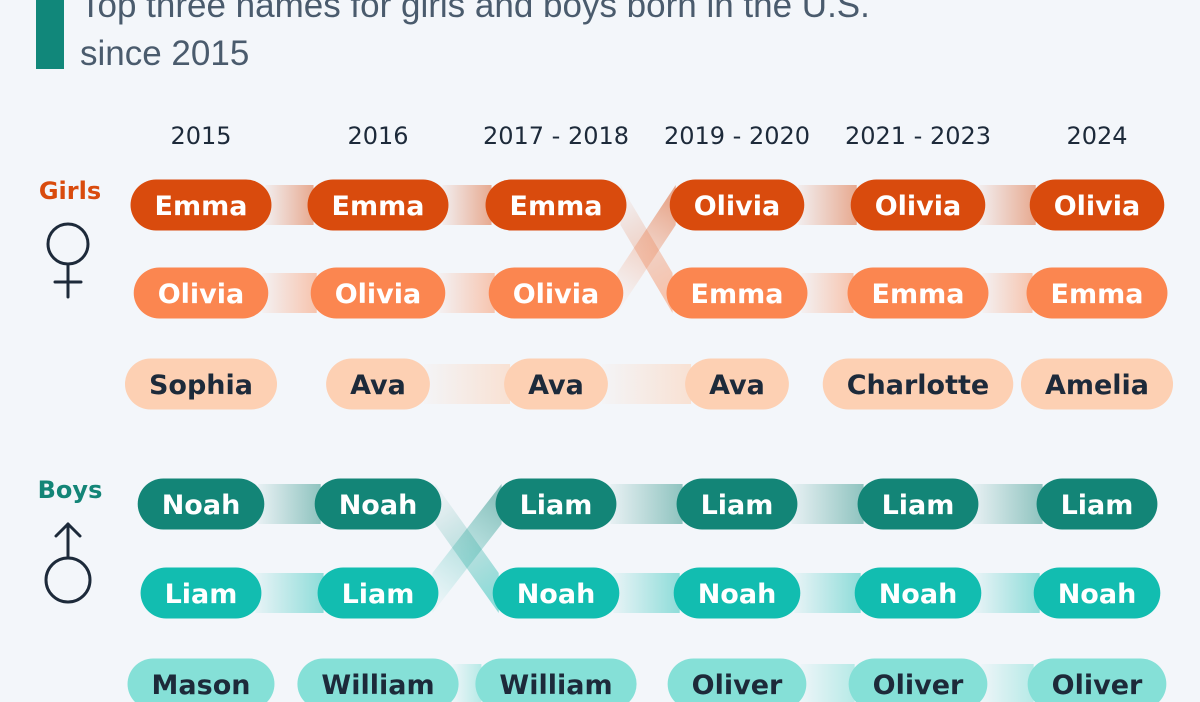 The image size is (1200, 702). What do you see at coordinates (70, 191) in the screenshot?
I see `girls-label: Girls` at bounding box center [70, 191].